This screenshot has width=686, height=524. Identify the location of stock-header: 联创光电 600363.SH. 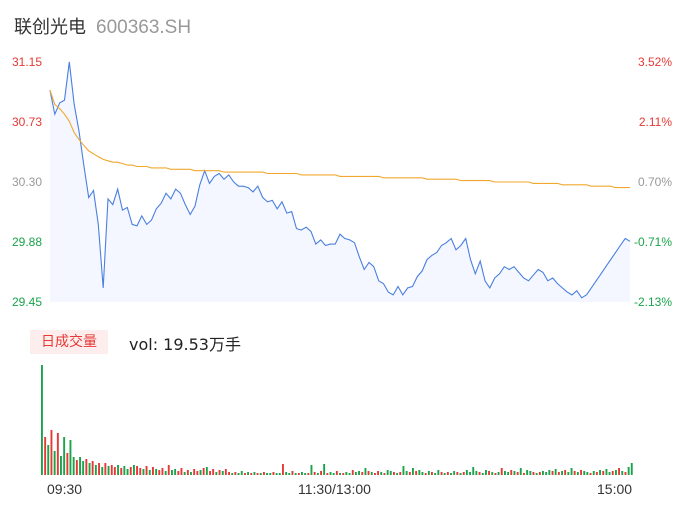
(102, 26).